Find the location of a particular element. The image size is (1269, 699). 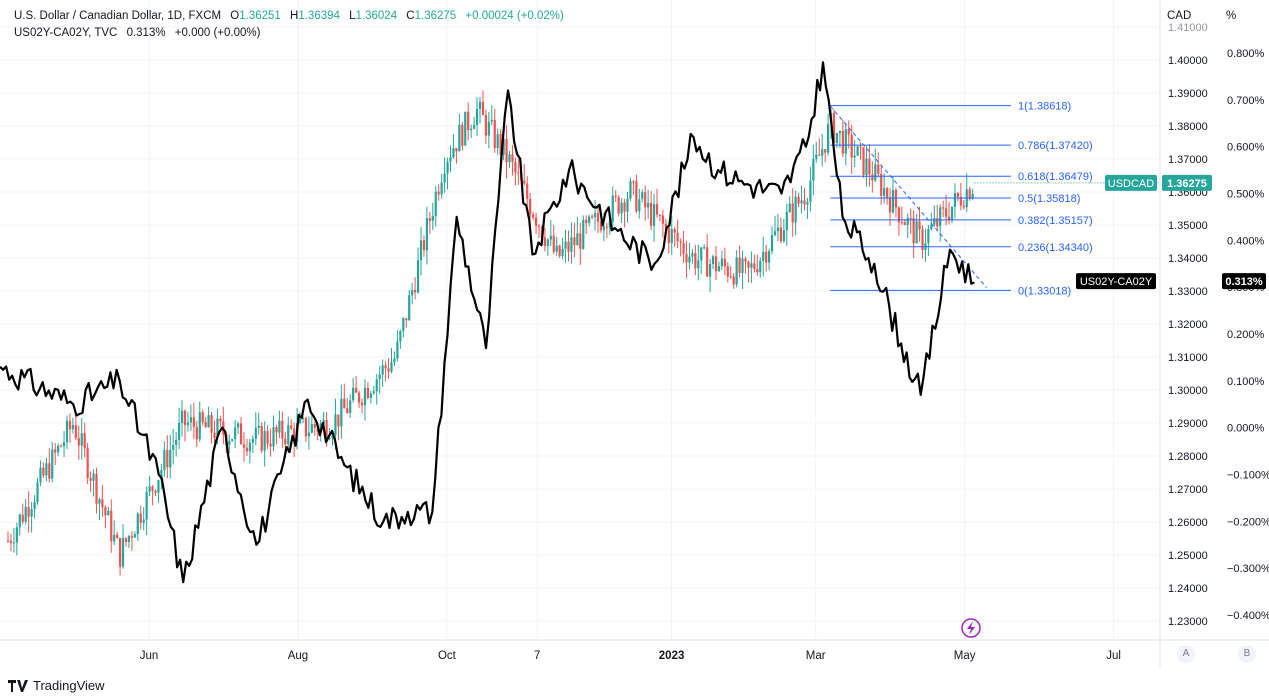

spread-badge-label: US02Y-CA02Y is located at coordinates (1116, 282).